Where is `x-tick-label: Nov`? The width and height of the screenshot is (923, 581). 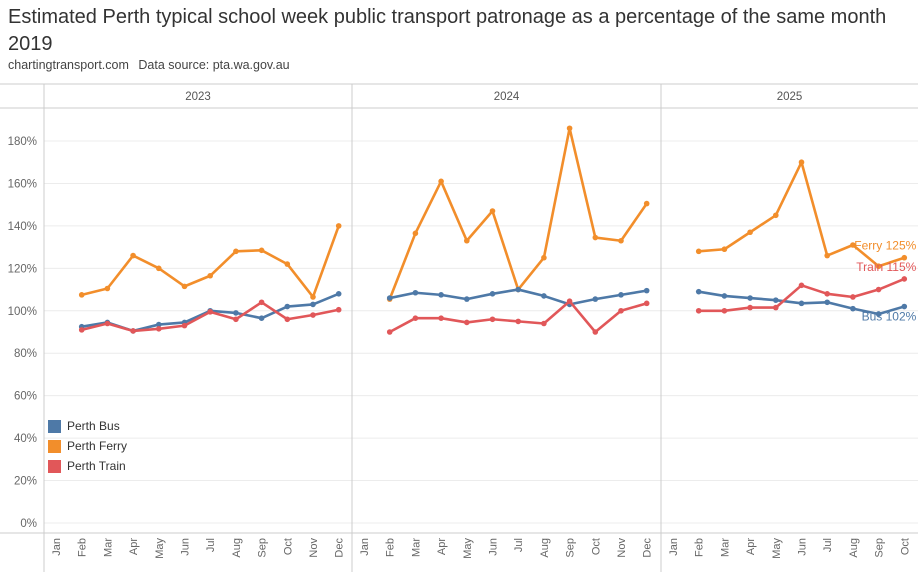
x-tick-label: Nov is located at coordinates (622, 548).